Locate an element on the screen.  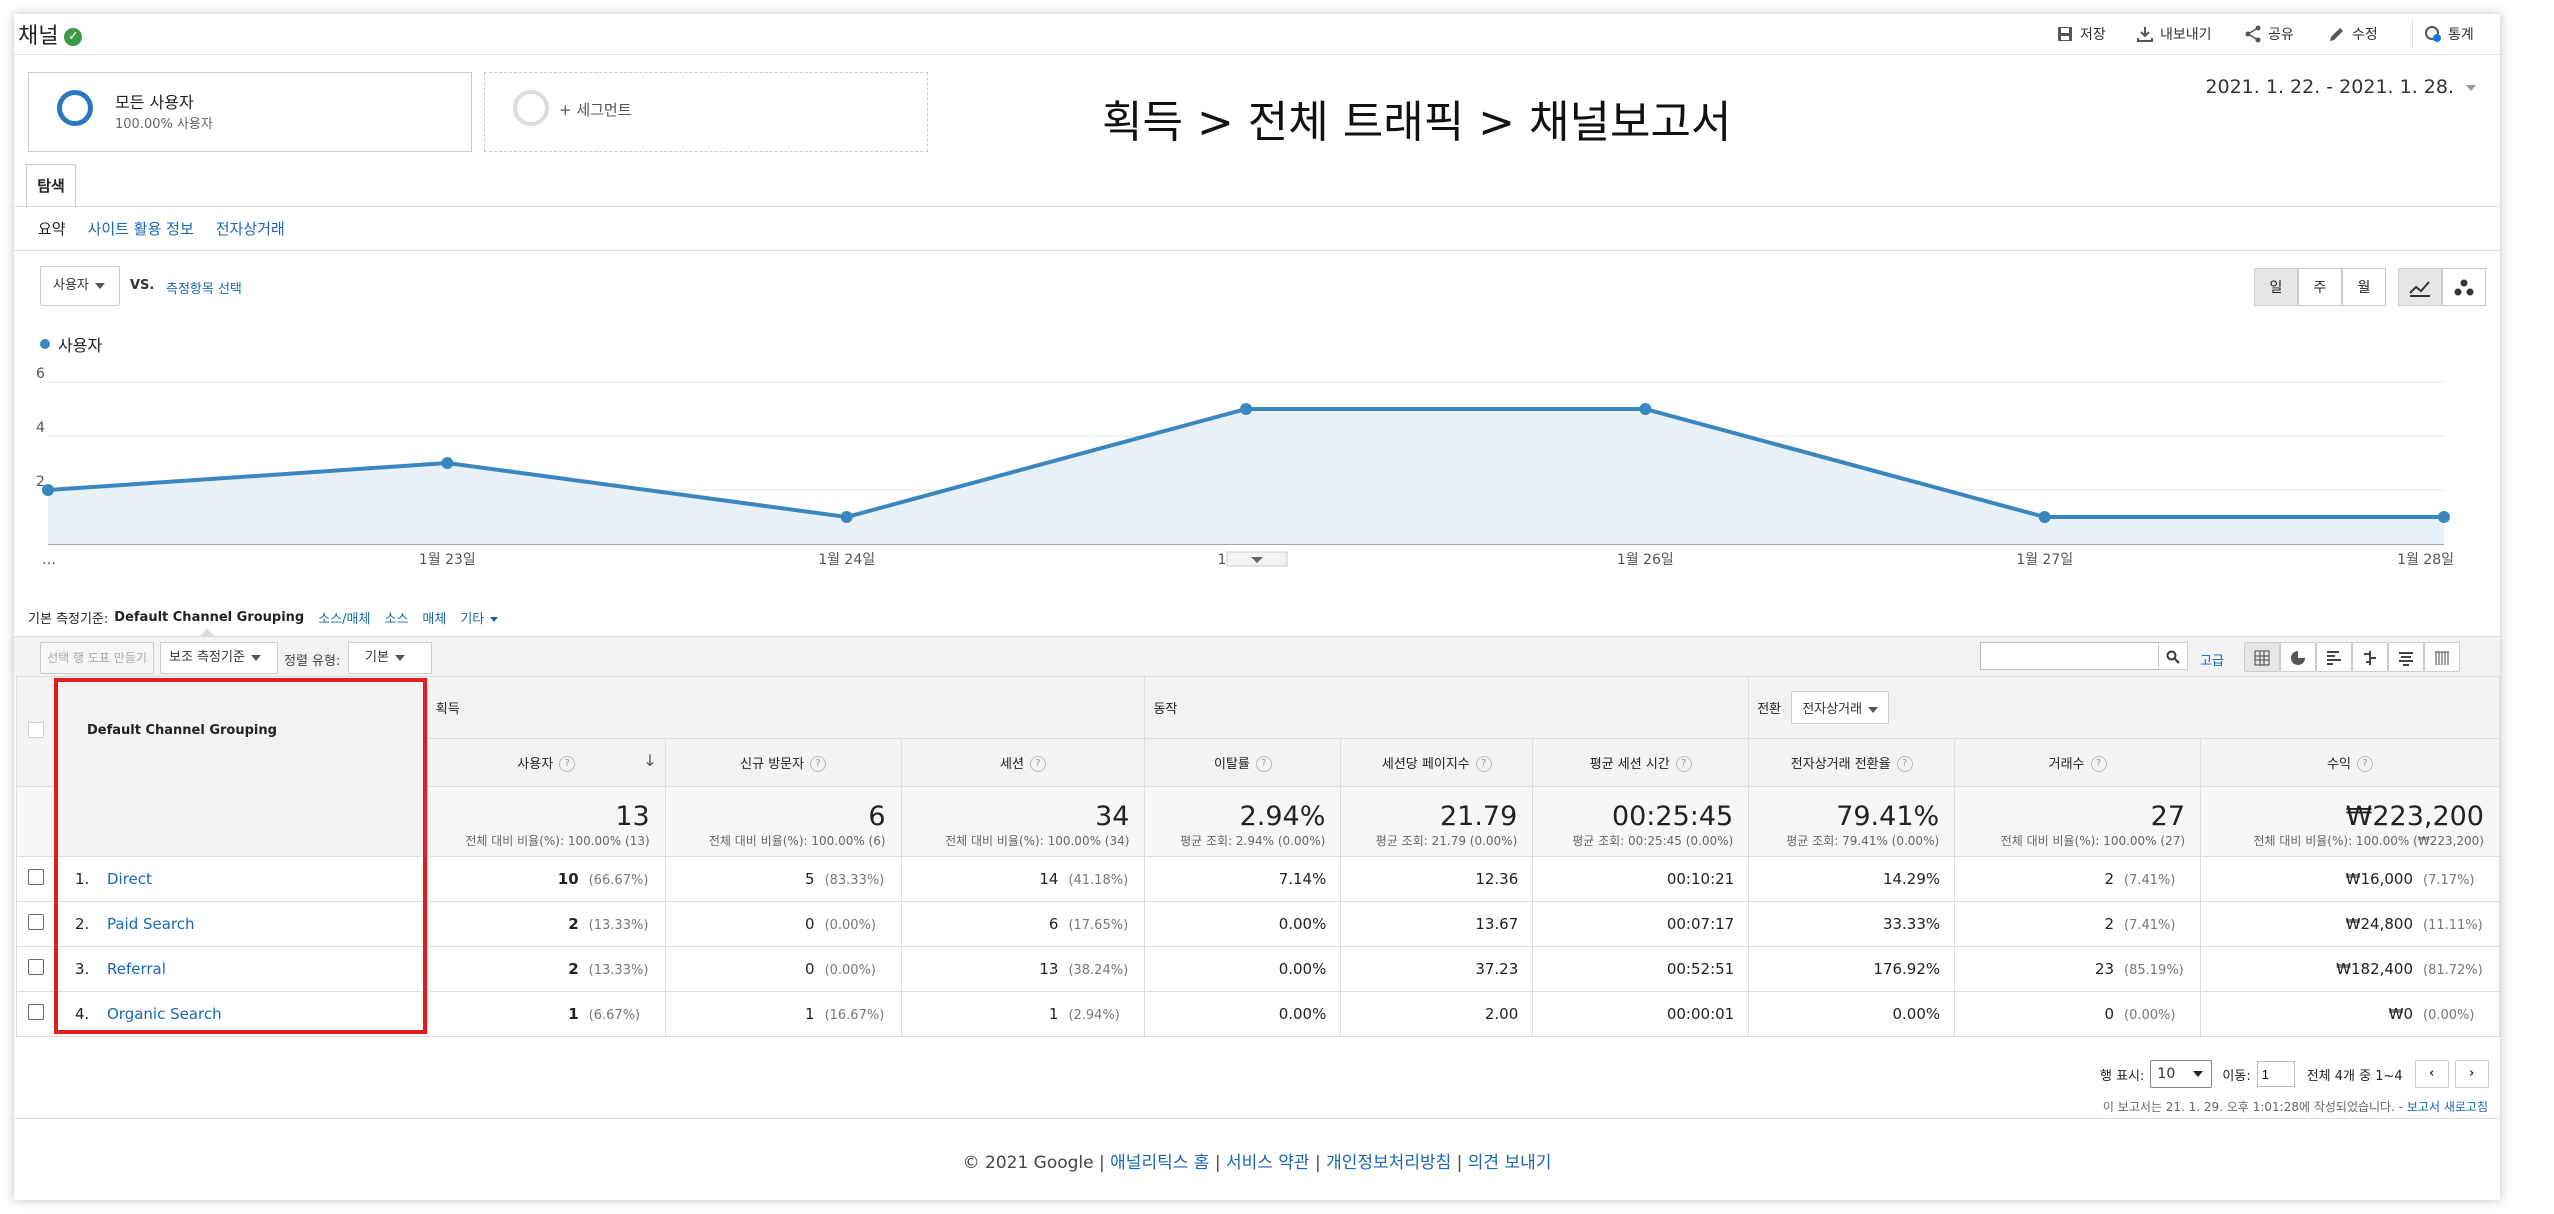
rows-per-page-select: 10 is located at coordinates (2181, 1074).